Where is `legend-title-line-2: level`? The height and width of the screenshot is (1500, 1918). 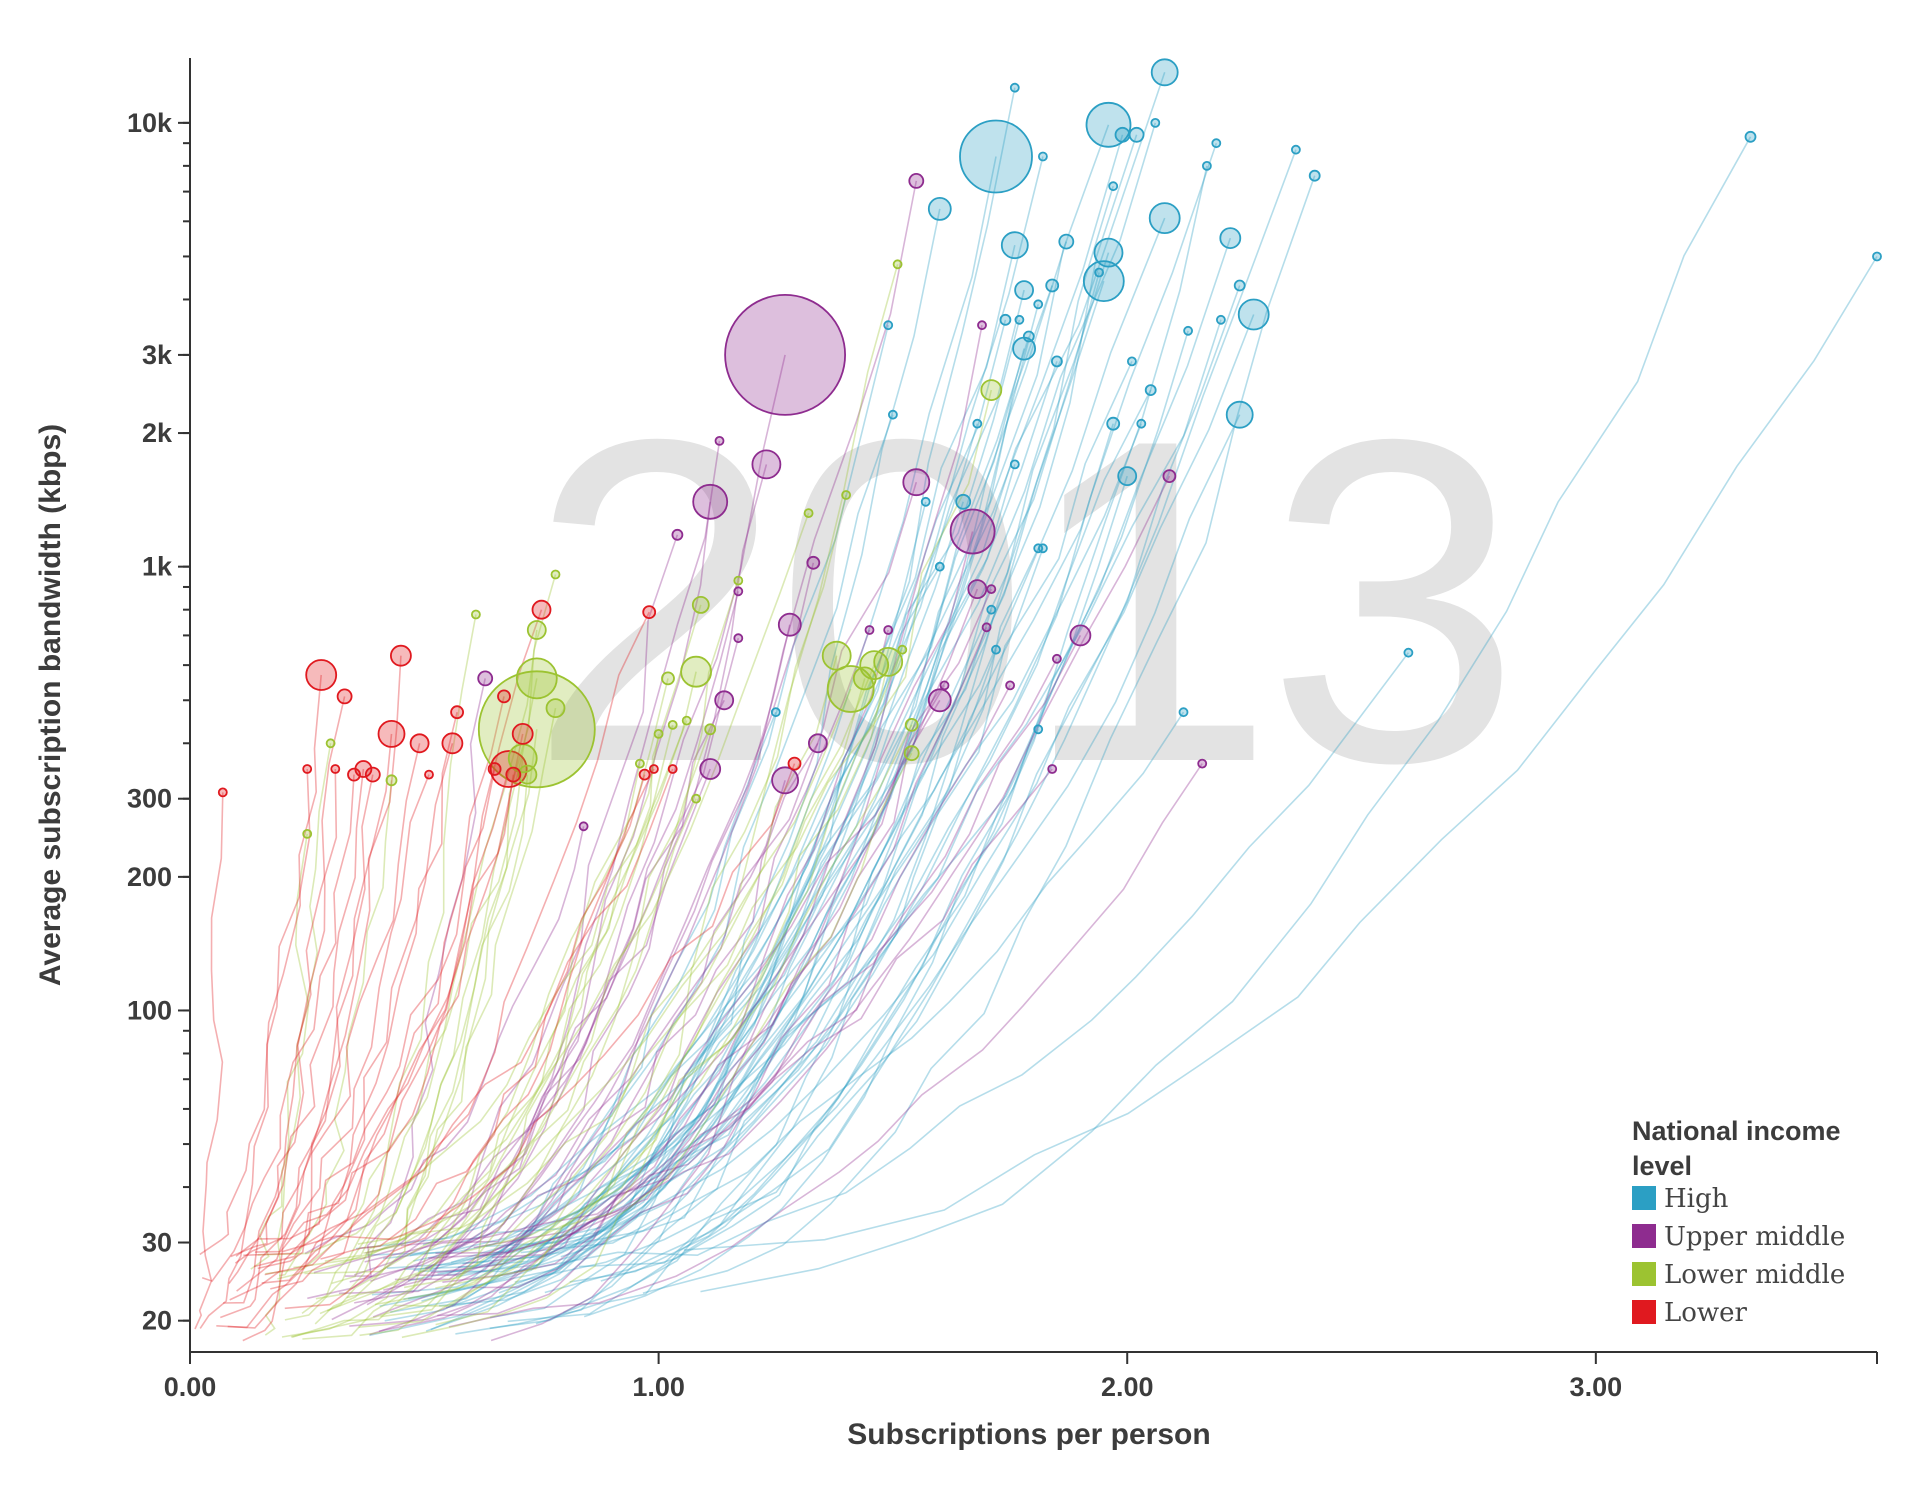 legend-title-line-2: level is located at coordinates (1662, 1166).